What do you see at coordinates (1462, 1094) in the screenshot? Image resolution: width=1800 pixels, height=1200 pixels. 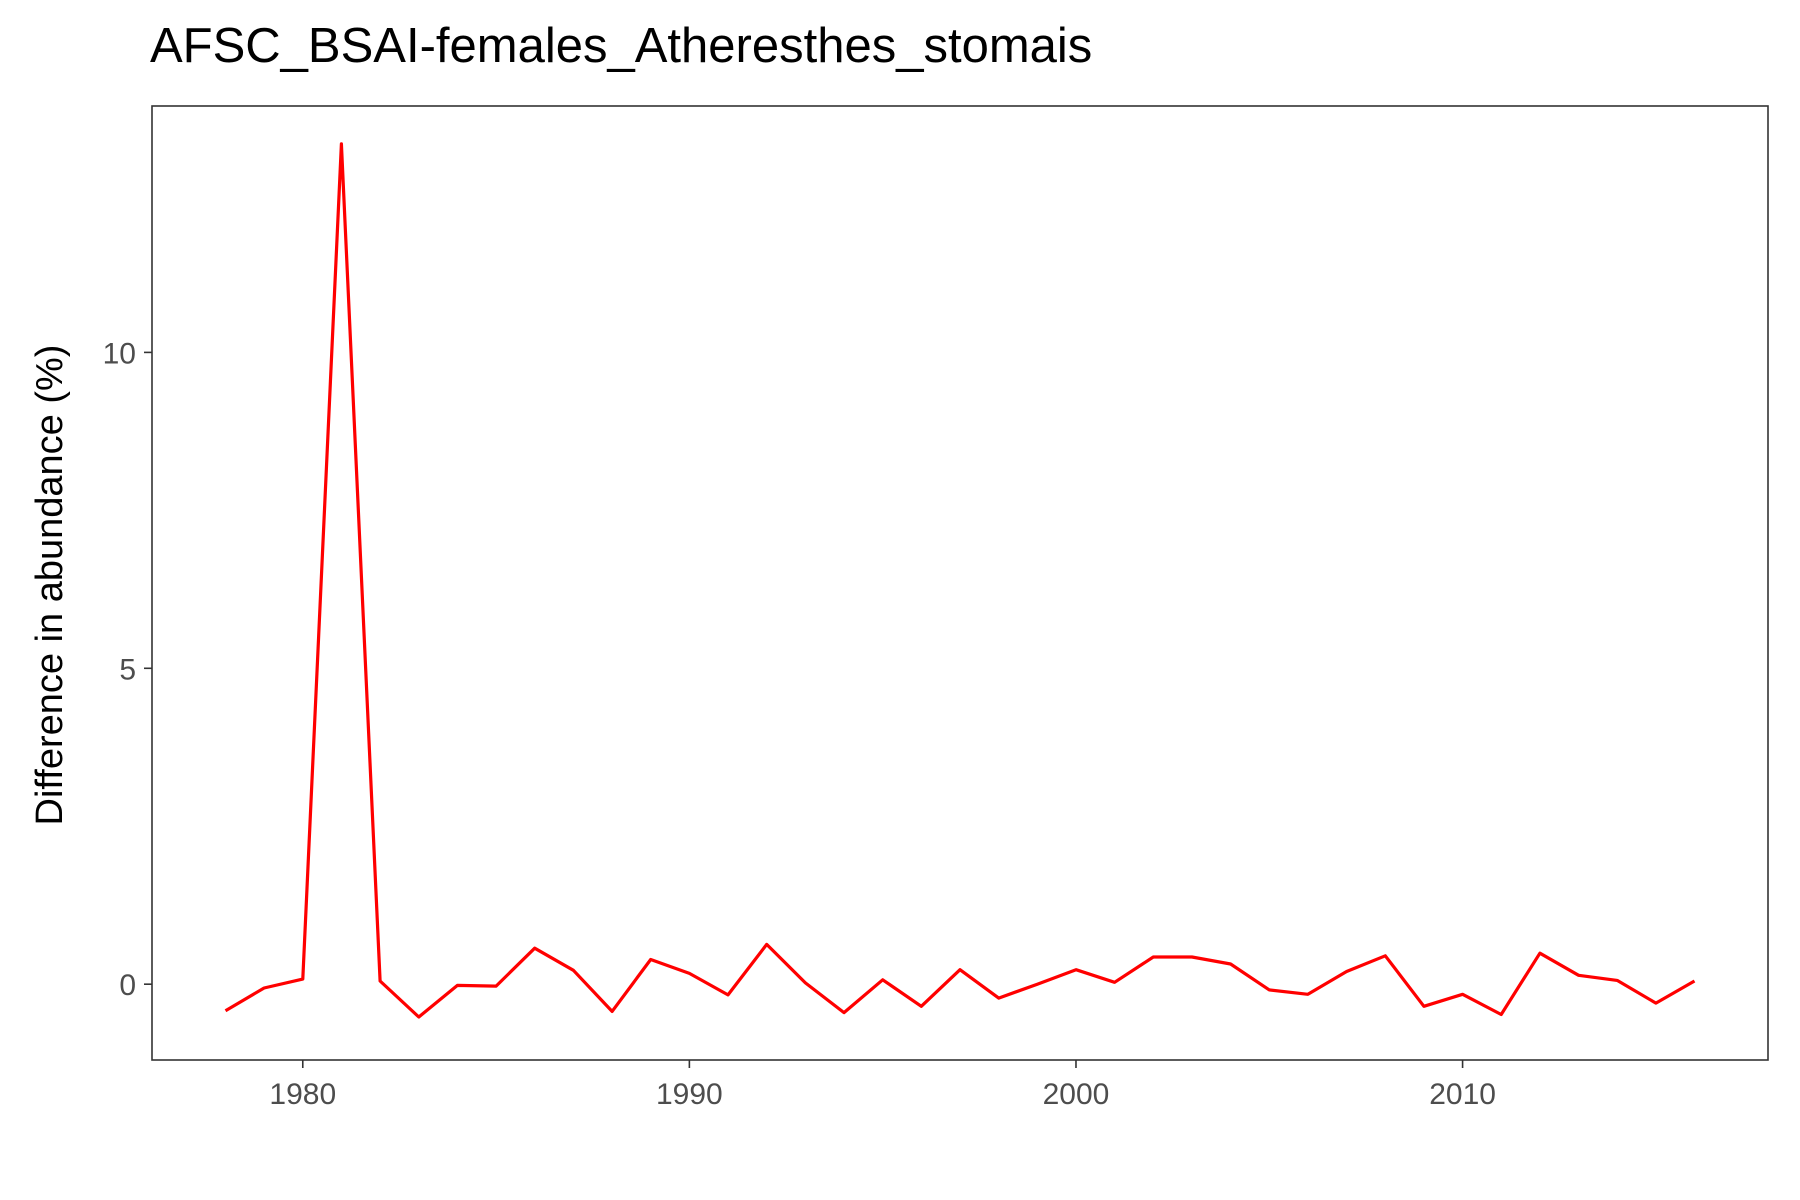 I see `x-tick-label: 2010` at bounding box center [1462, 1094].